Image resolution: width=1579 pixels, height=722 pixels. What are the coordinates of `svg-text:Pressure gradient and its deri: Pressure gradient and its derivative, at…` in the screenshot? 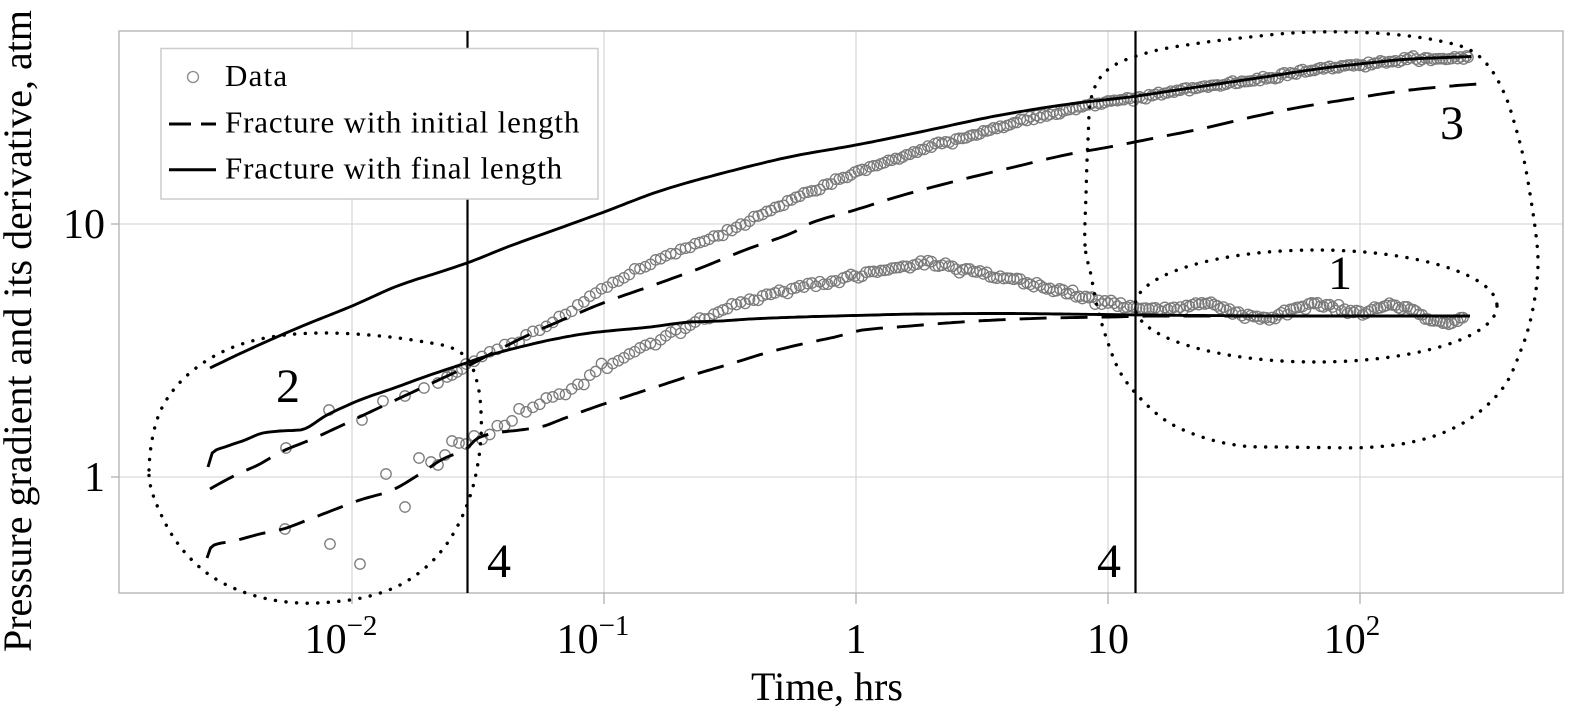 It's located at (20, 331).